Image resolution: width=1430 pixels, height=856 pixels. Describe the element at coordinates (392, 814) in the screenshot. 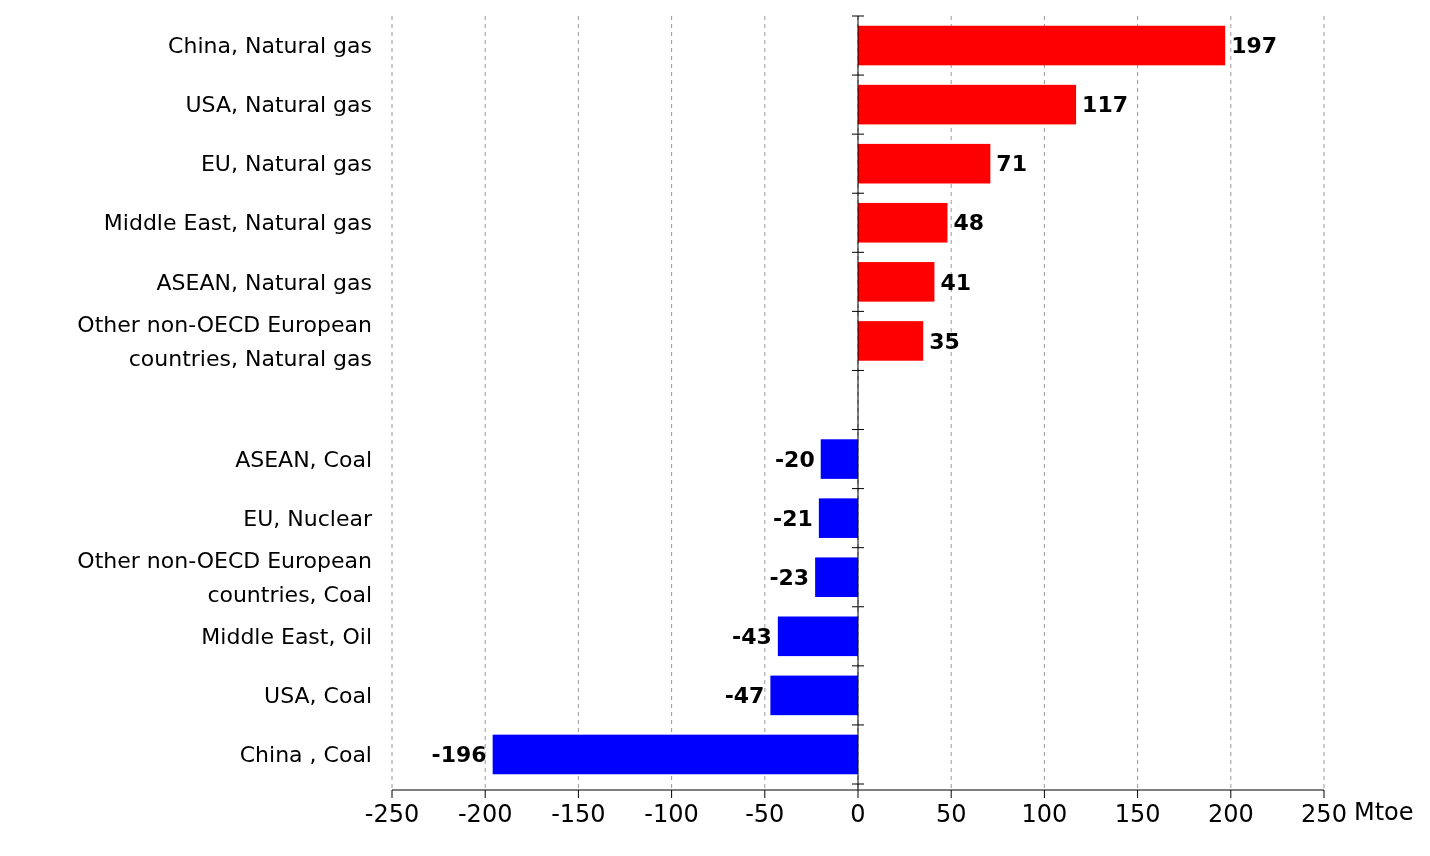

I see `x-tick-label: -250` at that location.